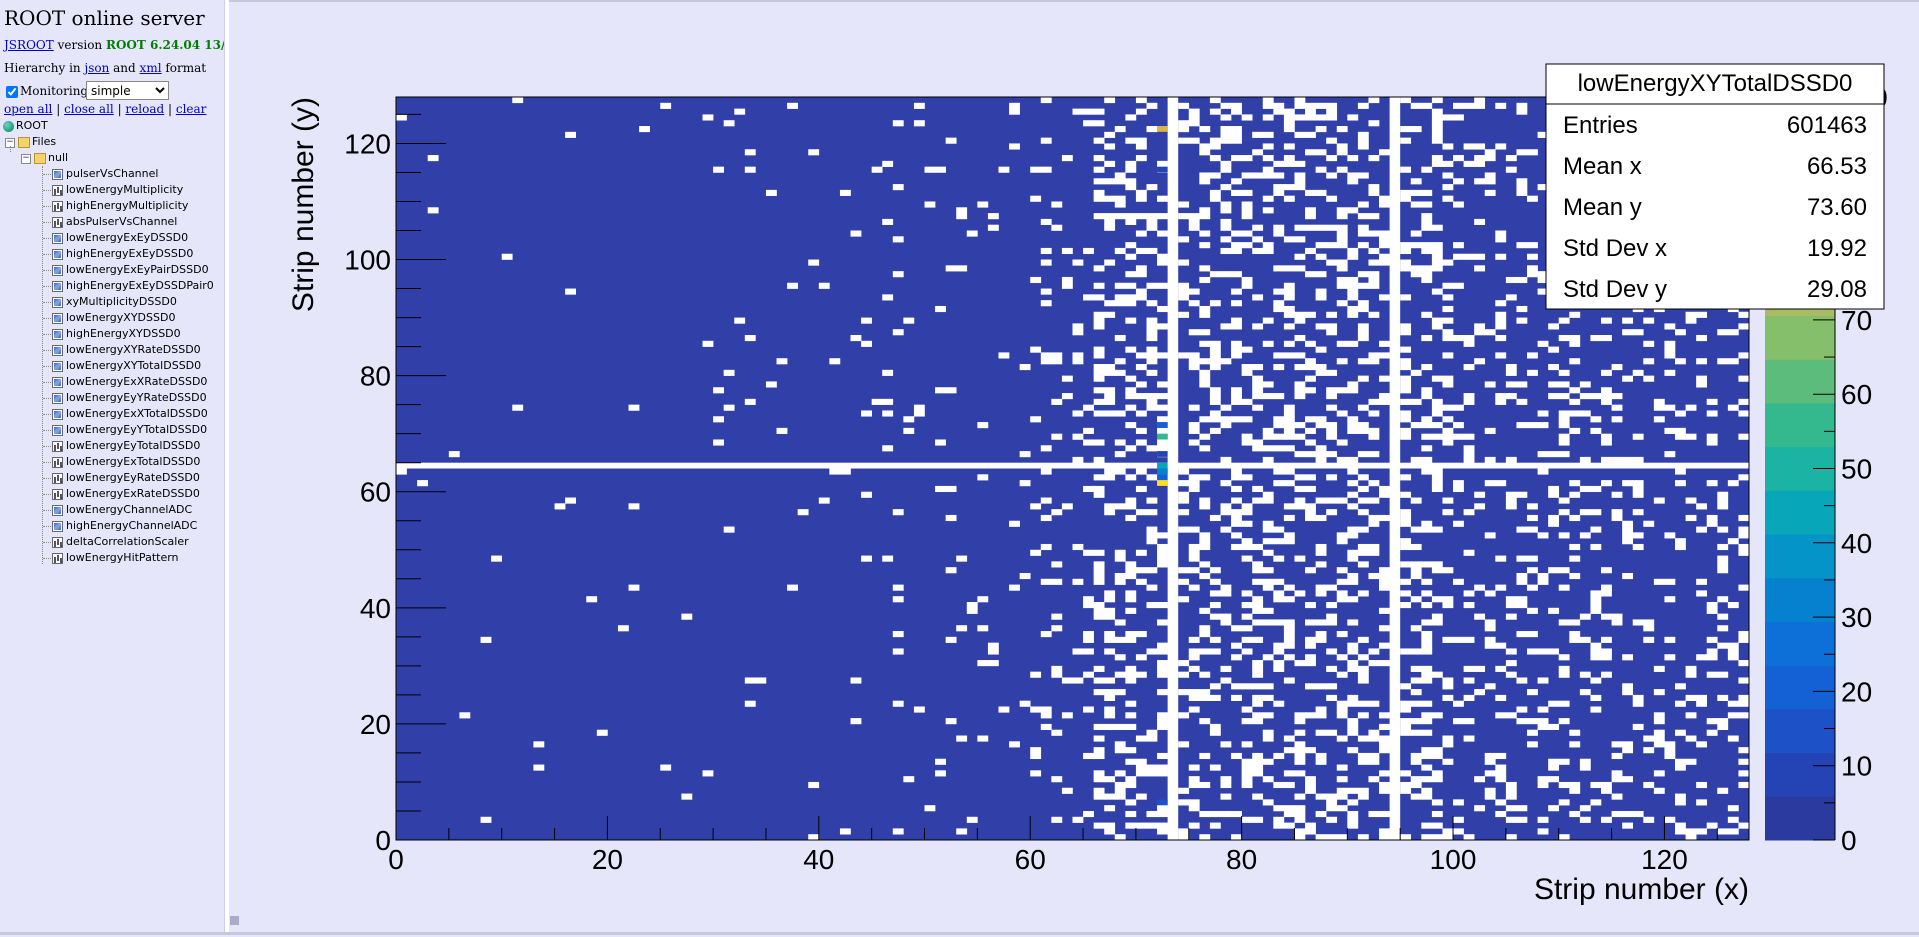 The width and height of the screenshot is (1919, 937). Describe the element at coordinates (127, 90) in the screenshot. I see `monitoring-select: simple` at that location.